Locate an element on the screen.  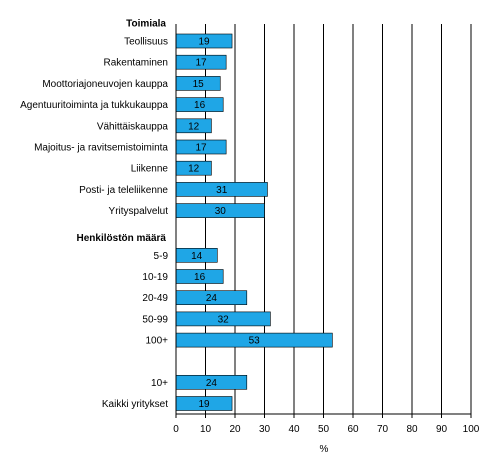
category-label: Yrityspalvelut is located at coordinates (139, 211).